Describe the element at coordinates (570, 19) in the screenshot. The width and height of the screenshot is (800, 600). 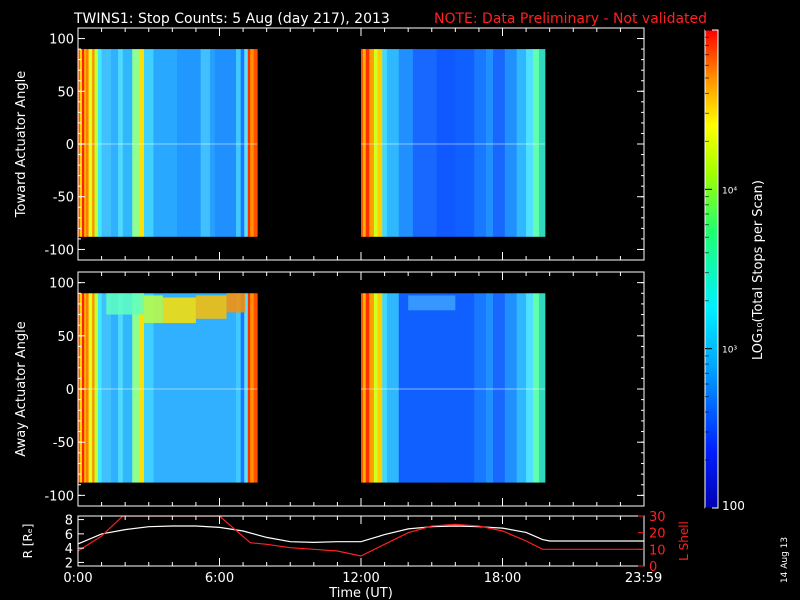
I see `preliminary-note: NOTE: Data Preliminary - Not validated` at that location.